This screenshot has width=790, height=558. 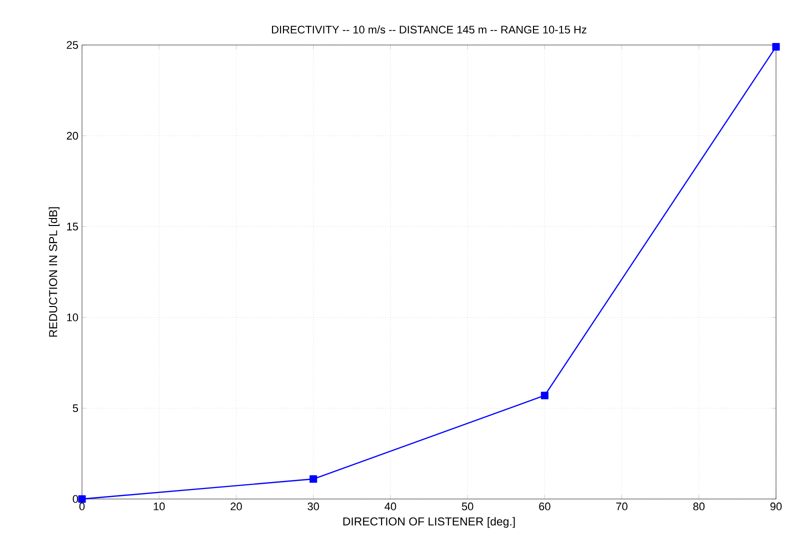 I want to click on chart-title: DIRECTIVITY -- 10 m/s -- DISTANCE 145 m -- RANGE 10-15 Hz, so click(x=429, y=29).